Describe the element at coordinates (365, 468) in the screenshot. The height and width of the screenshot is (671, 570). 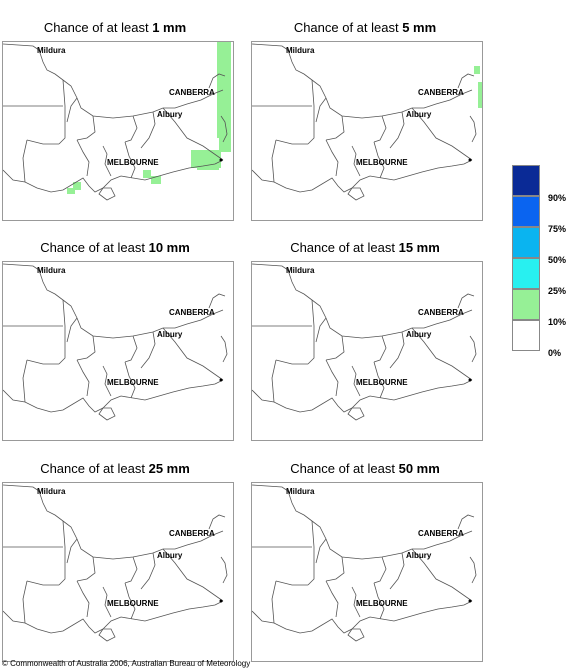
I see `panel-title-50mm: Chance of at least 50 mm` at that location.